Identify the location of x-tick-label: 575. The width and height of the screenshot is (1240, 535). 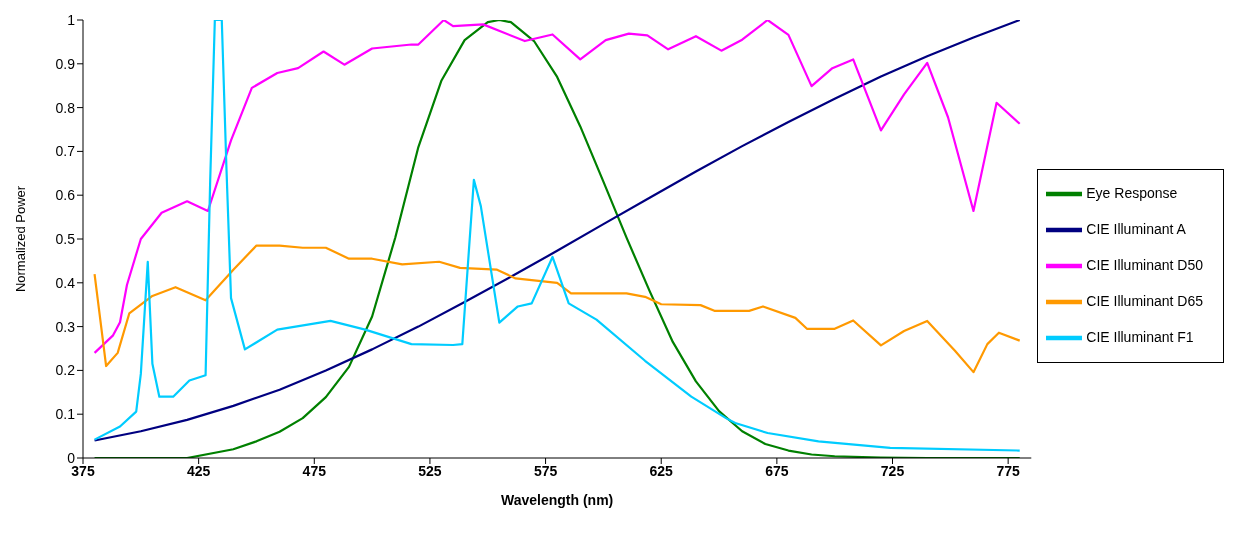
(545, 470).